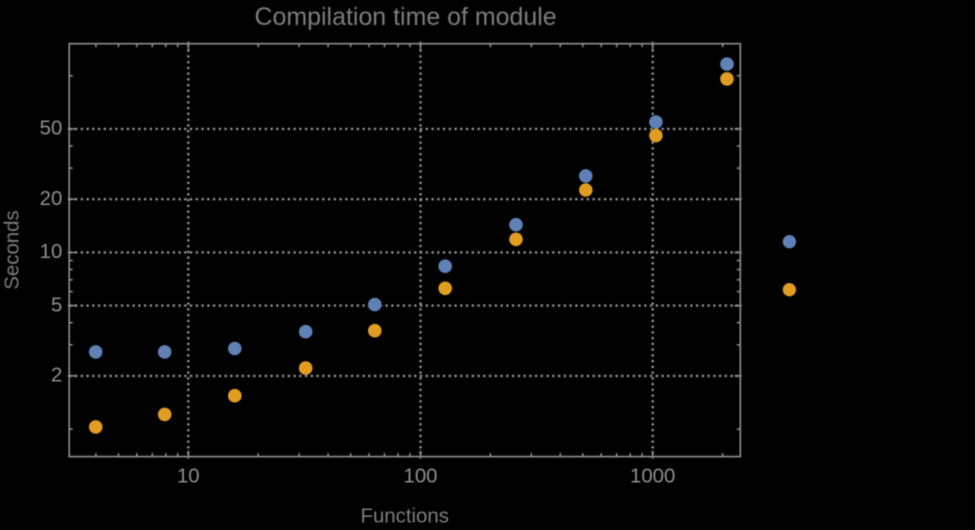  I want to click on svg-text: Functions, so click(404, 516).